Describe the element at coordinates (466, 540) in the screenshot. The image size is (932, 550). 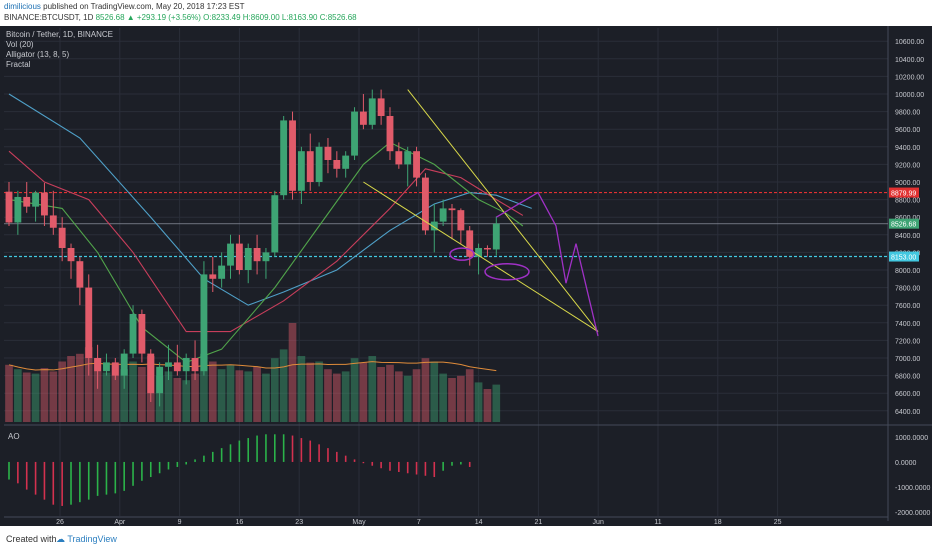
I see `footer: Created with ☁ TradingView` at that location.